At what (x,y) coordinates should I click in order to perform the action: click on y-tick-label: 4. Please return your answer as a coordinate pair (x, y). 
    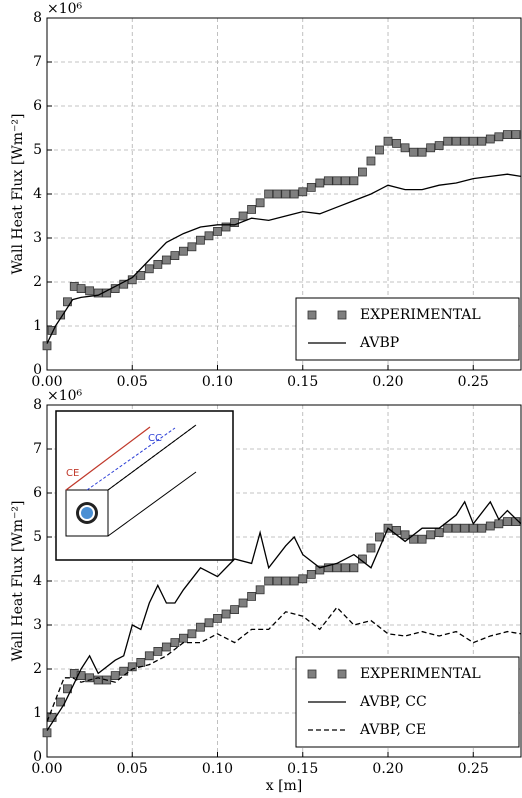
    Looking at the image, I should click on (37, 581).